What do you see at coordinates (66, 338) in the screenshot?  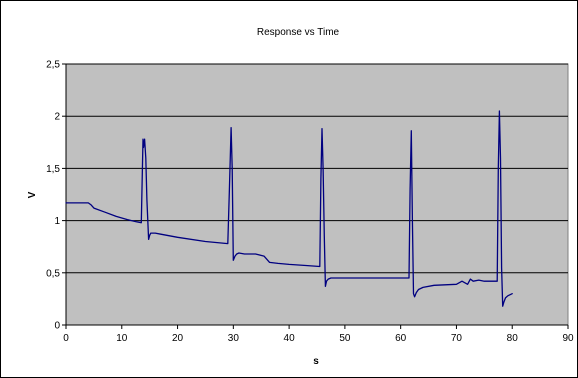 I see `x-tick-label-0: 0` at bounding box center [66, 338].